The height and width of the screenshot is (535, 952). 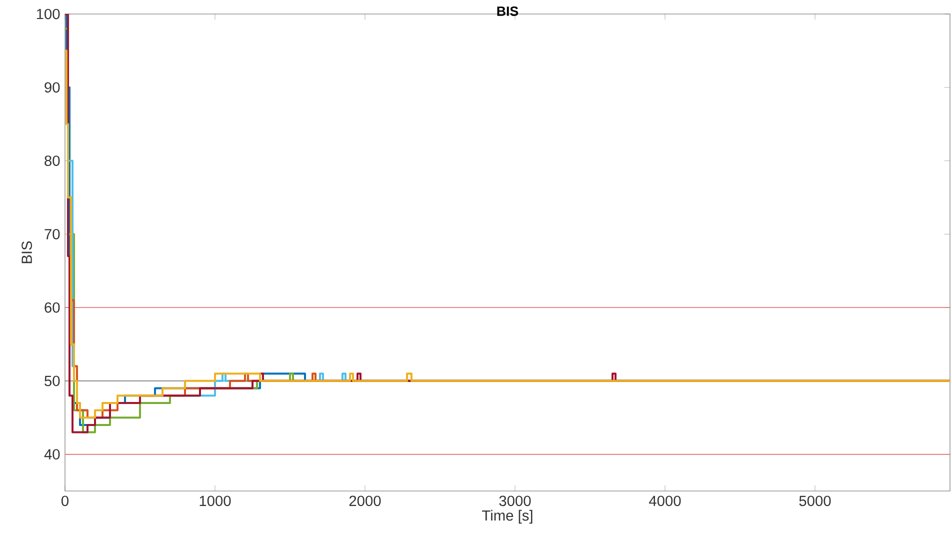 I want to click on x-axis-title: Time [s], so click(x=507, y=517).